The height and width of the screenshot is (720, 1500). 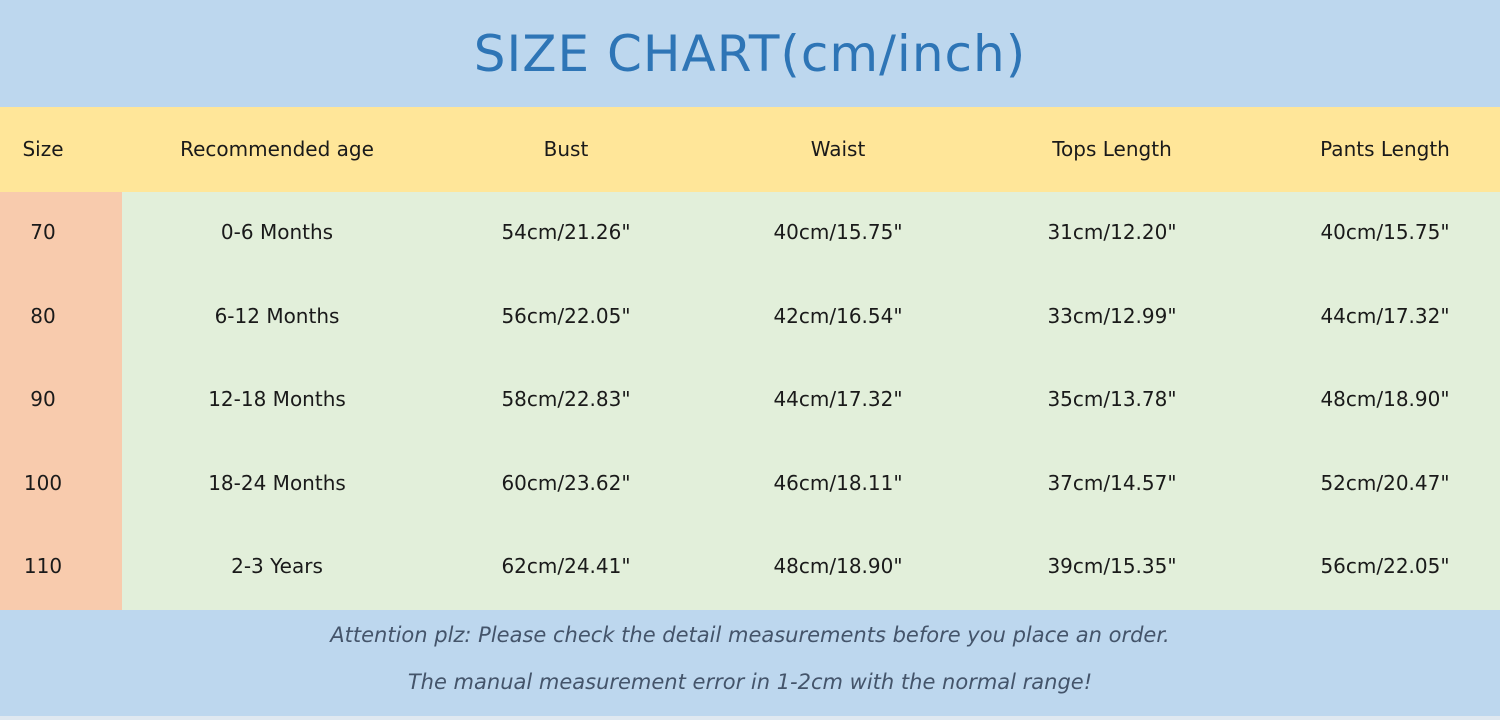 I want to click on cell-tops-length: 39cm/15.35", so click(x=1112, y=566).